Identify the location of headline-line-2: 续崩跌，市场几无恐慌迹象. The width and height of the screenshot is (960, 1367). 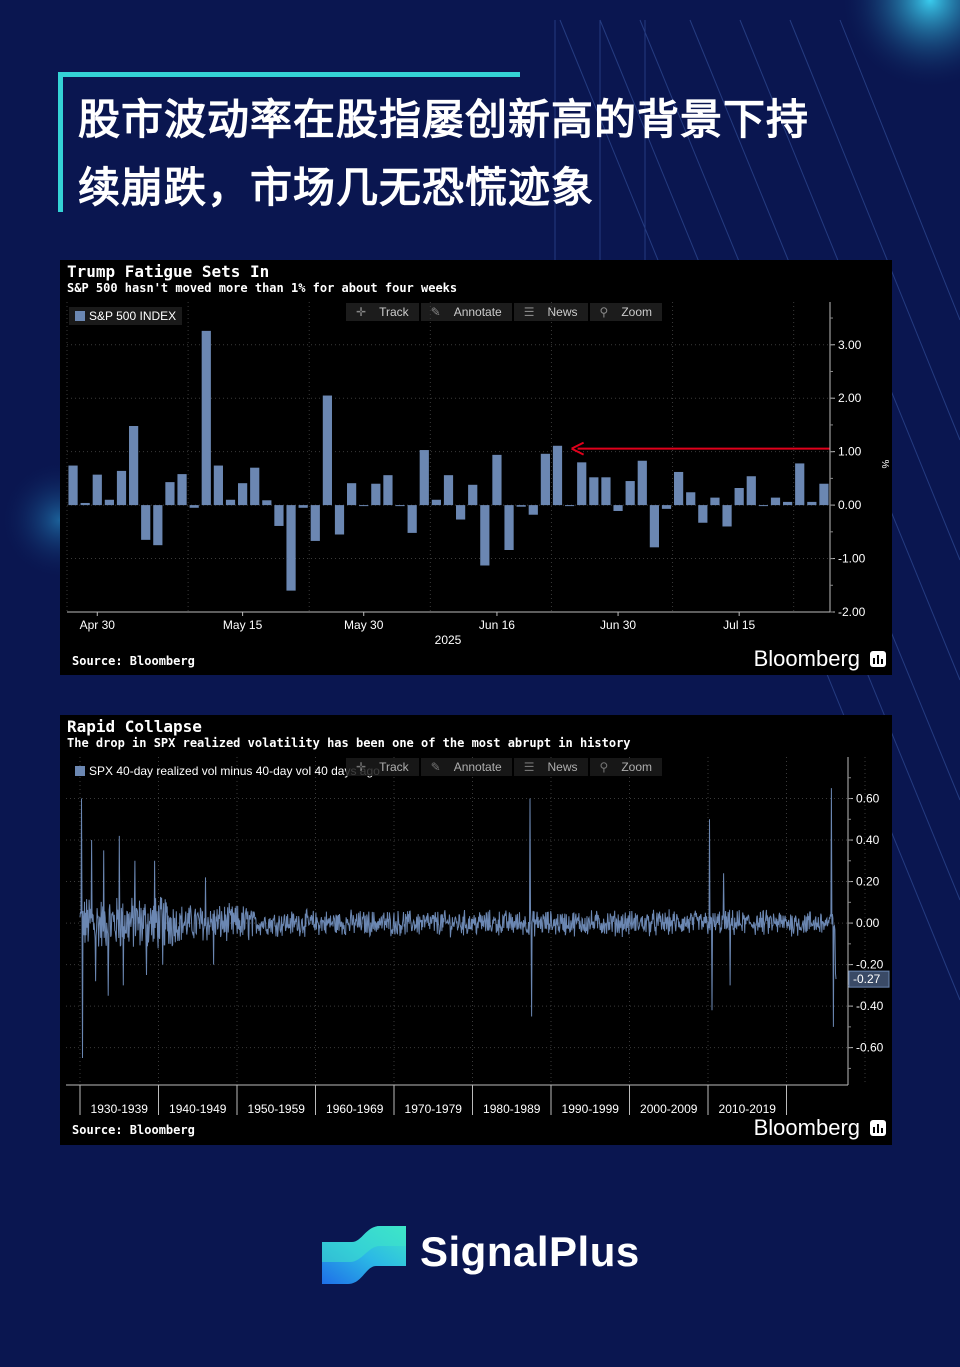
(336, 187).